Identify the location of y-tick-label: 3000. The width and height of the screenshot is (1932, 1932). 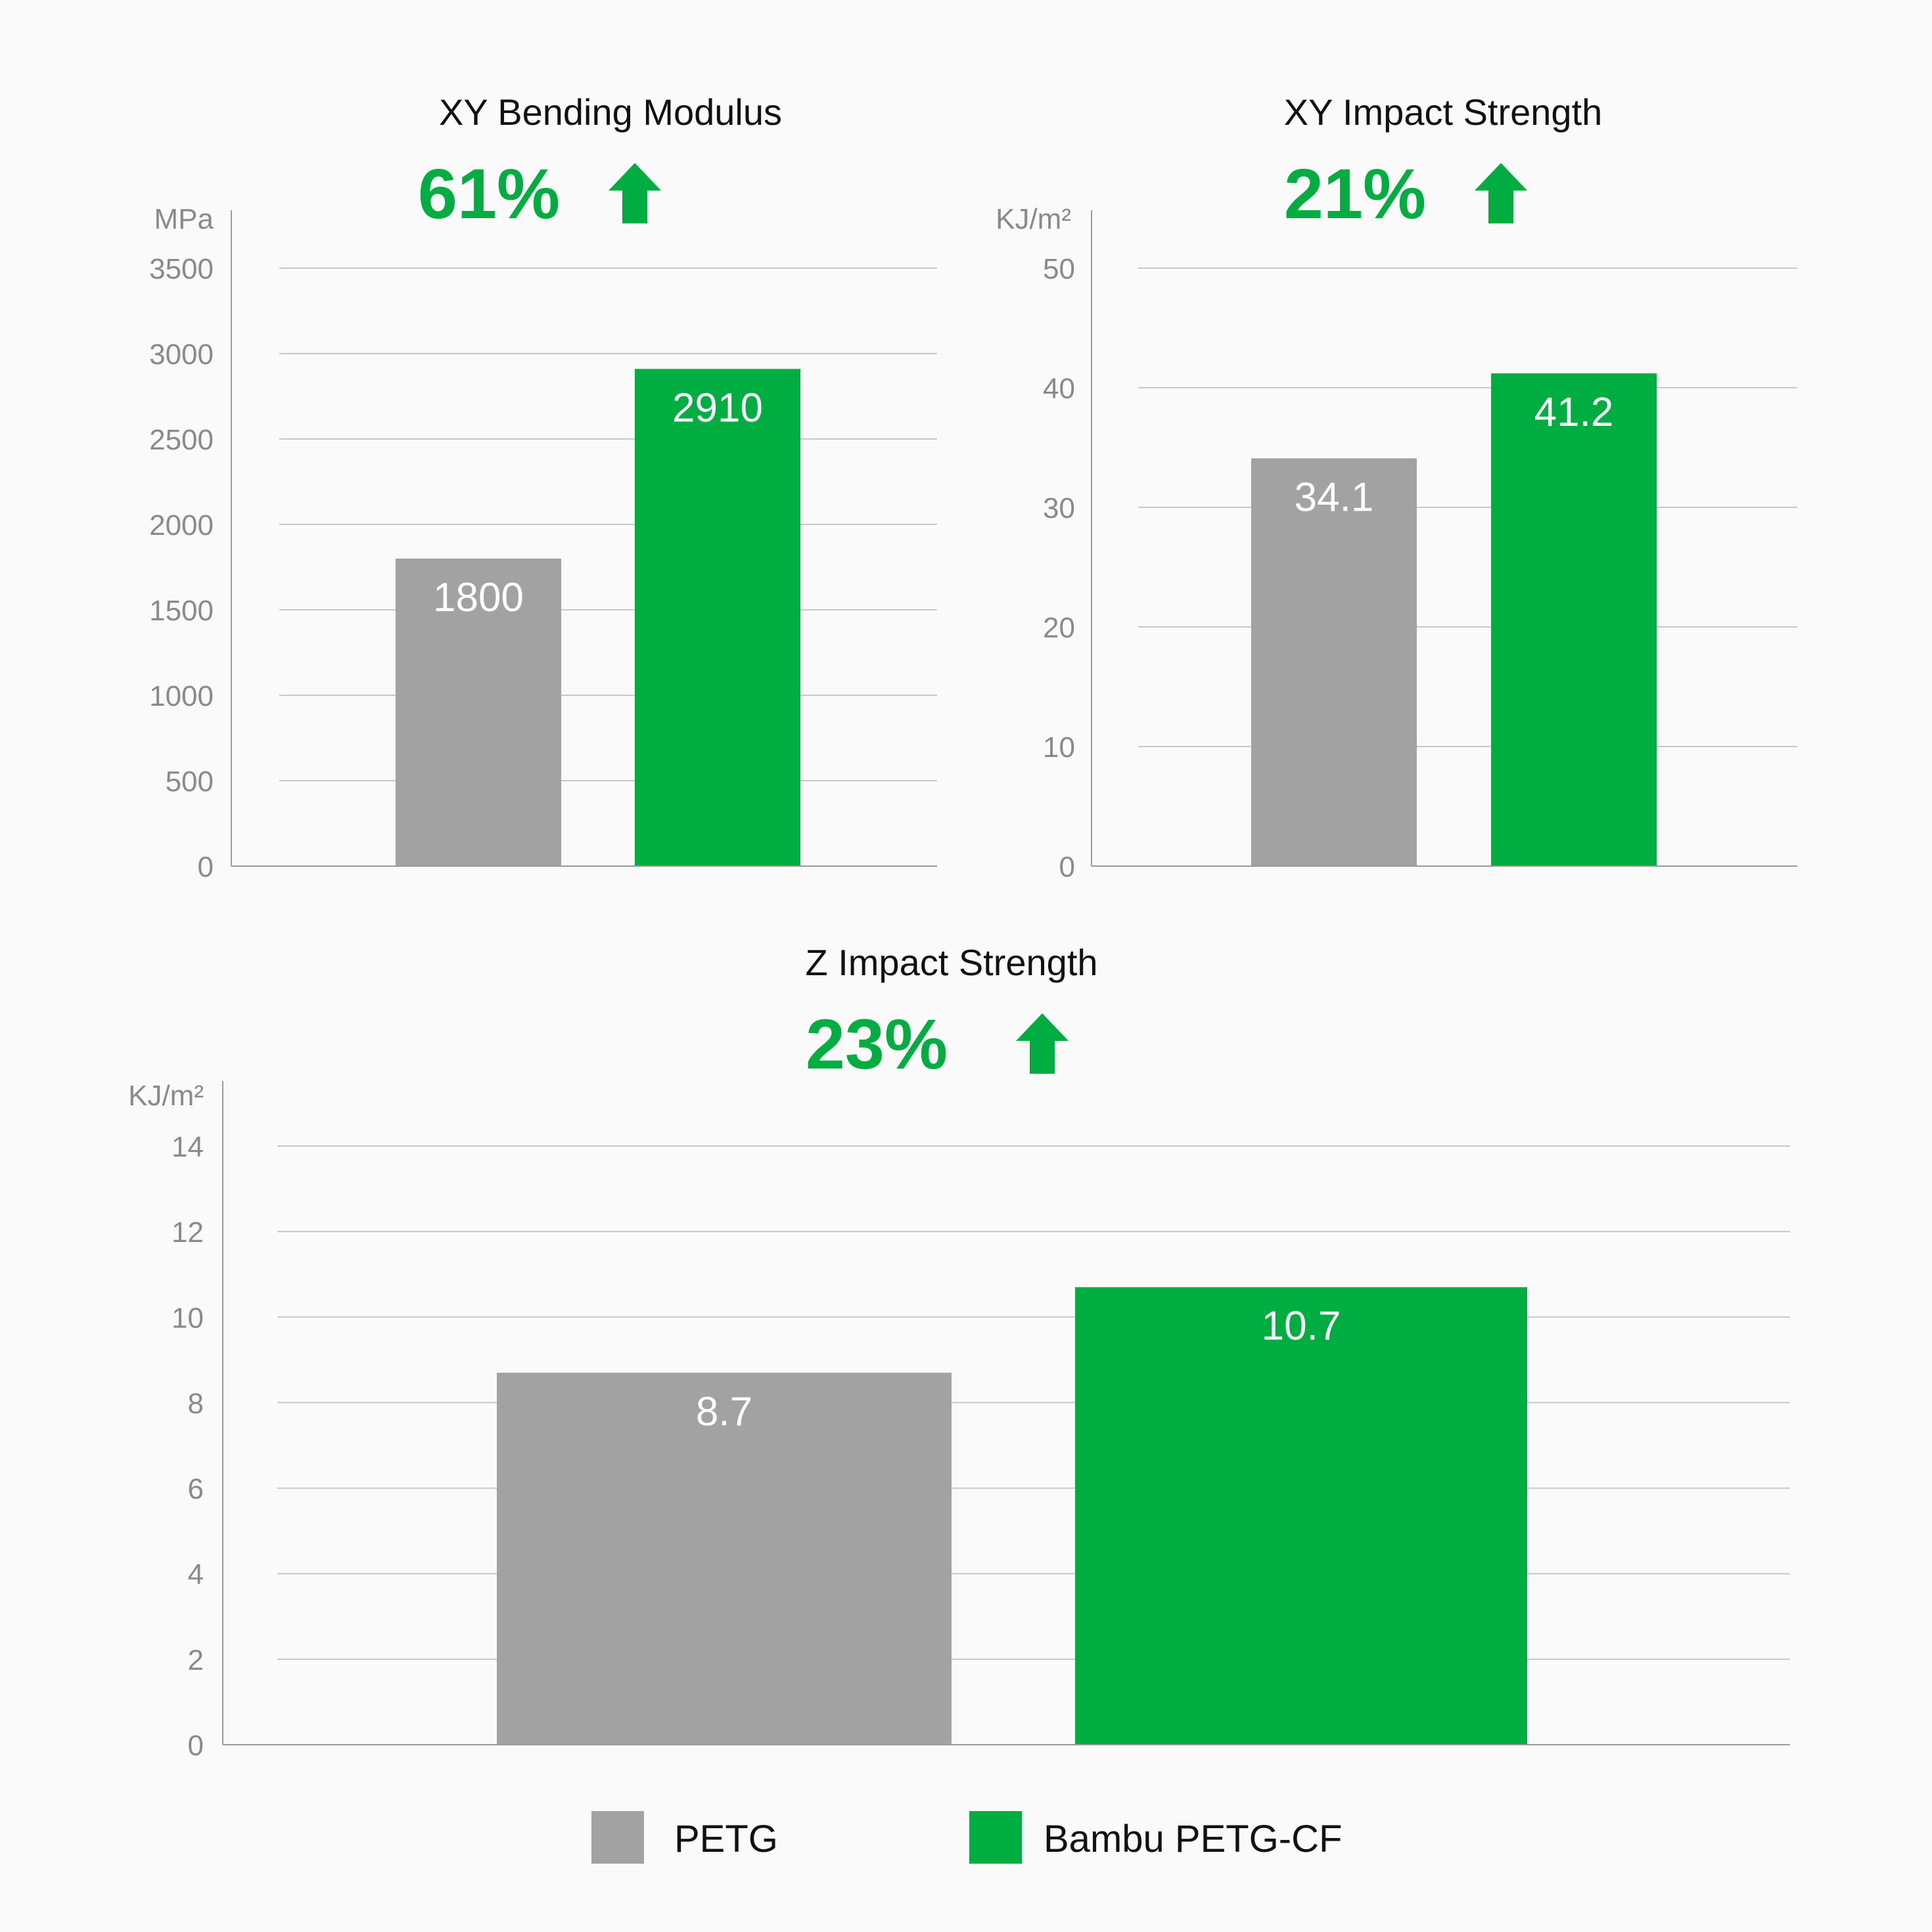
(181, 355).